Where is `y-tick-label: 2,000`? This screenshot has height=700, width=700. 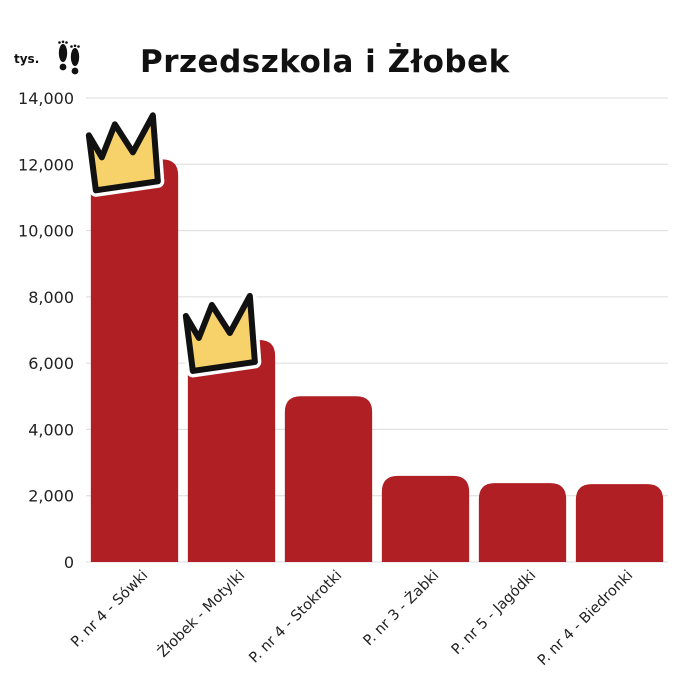 y-tick-label: 2,000 is located at coordinates (51, 496).